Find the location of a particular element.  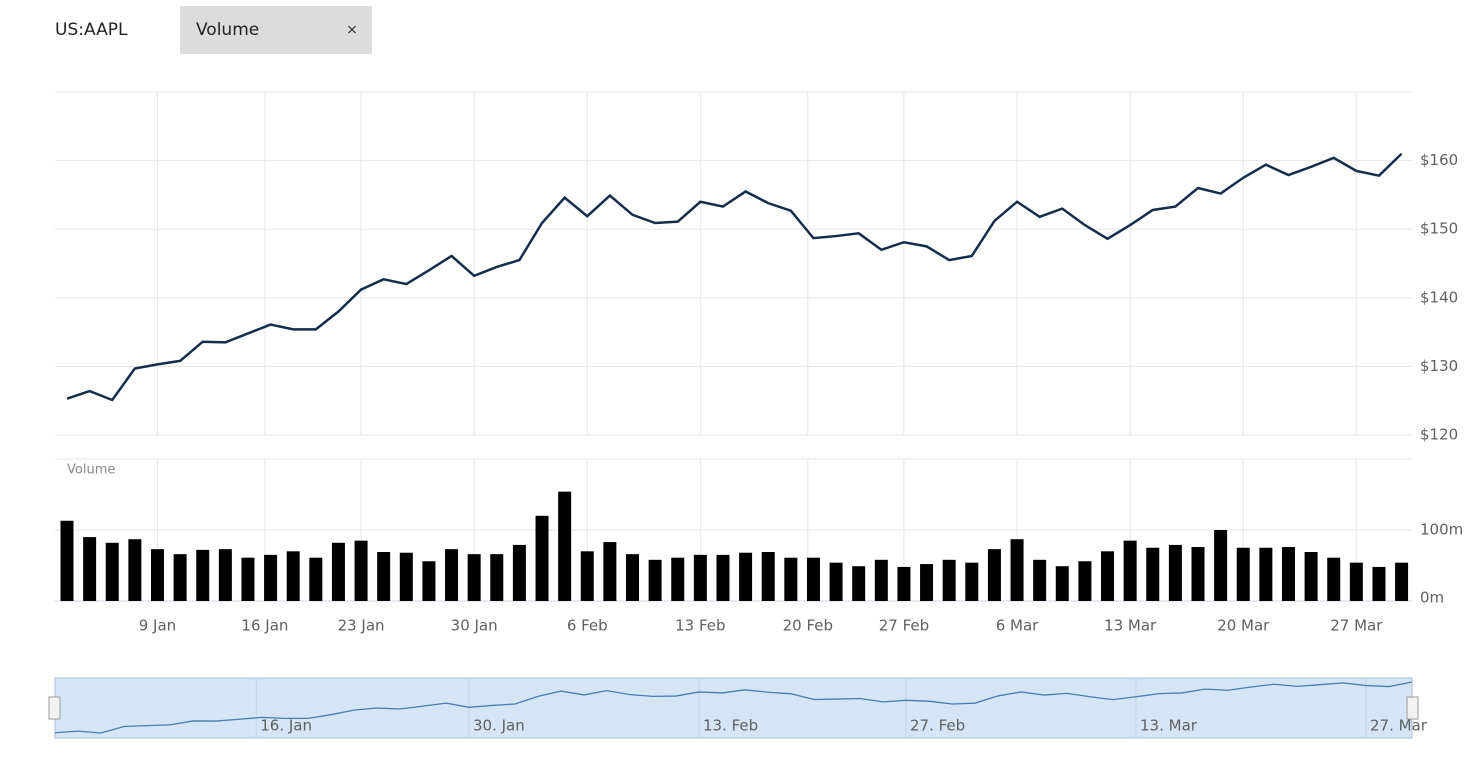

x-tick-label: 16 Jan is located at coordinates (264, 626).